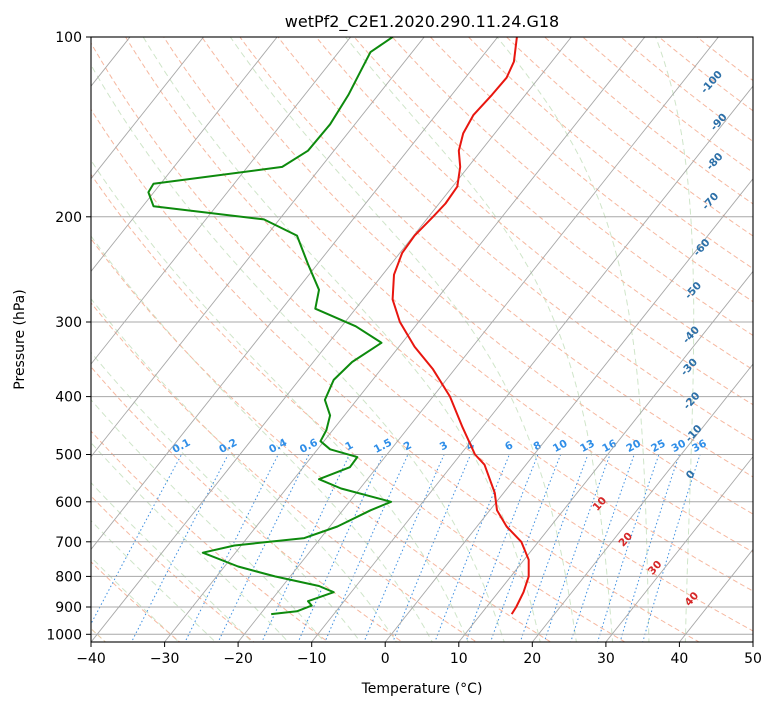  What do you see at coordinates (91, 659) in the screenshot?
I see `x-tick-label: −40` at bounding box center [91, 659].